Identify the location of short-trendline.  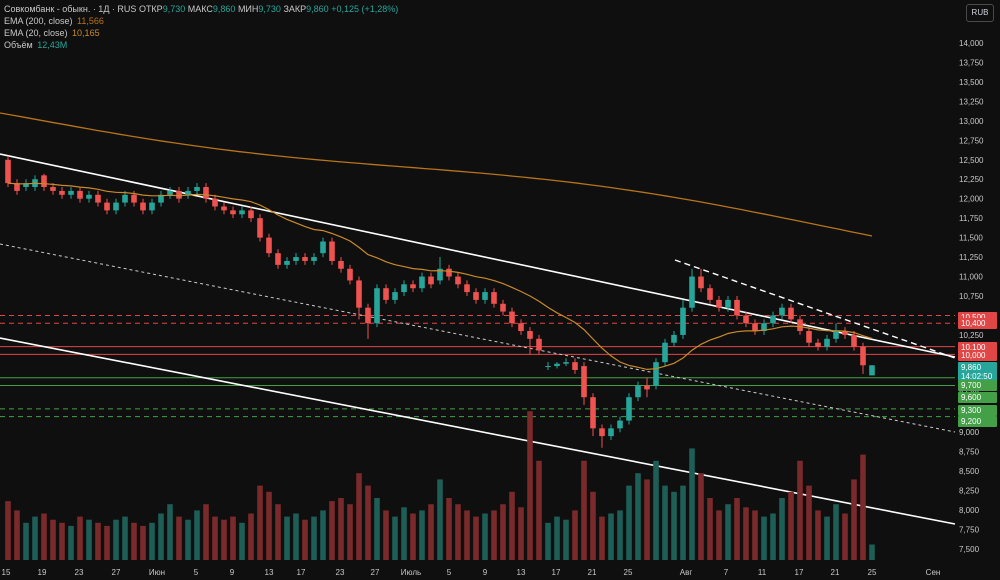
(815, 309).